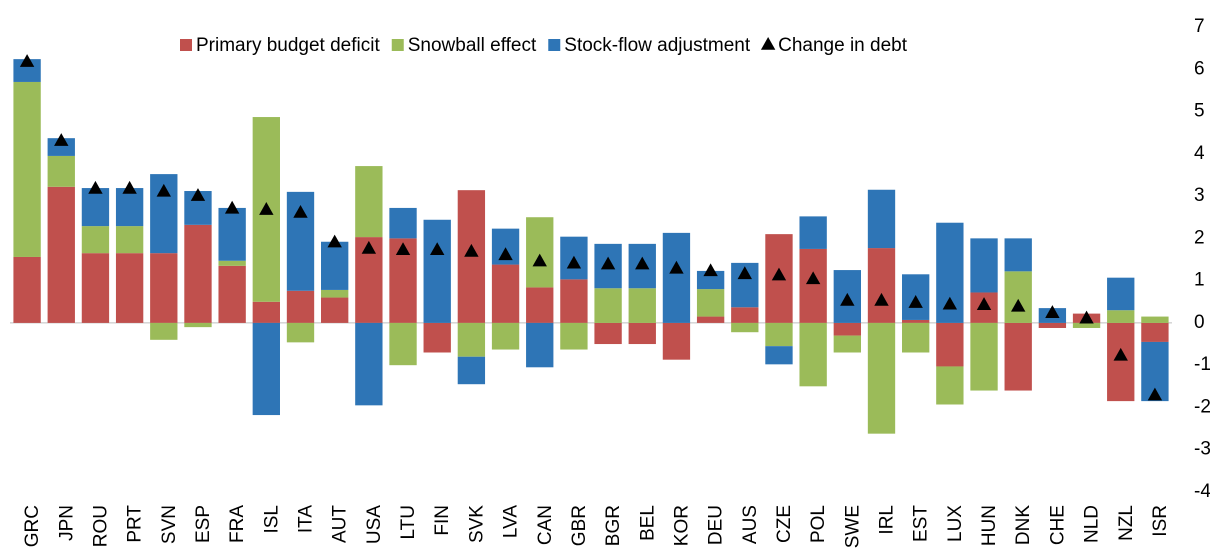  I want to click on x-tick-label: HUN, so click(989, 525).